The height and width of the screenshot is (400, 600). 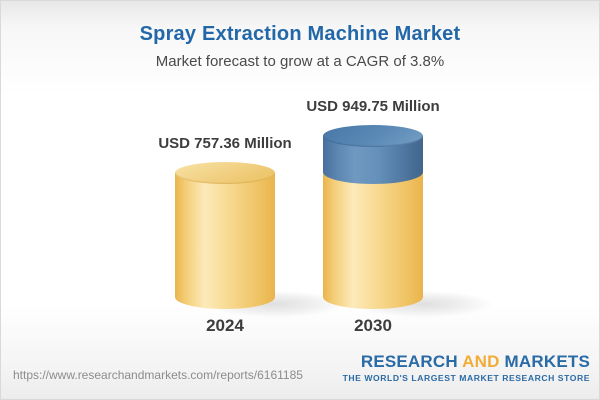 I want to click on cylinder-body-2024, so click(x=225, y=241).